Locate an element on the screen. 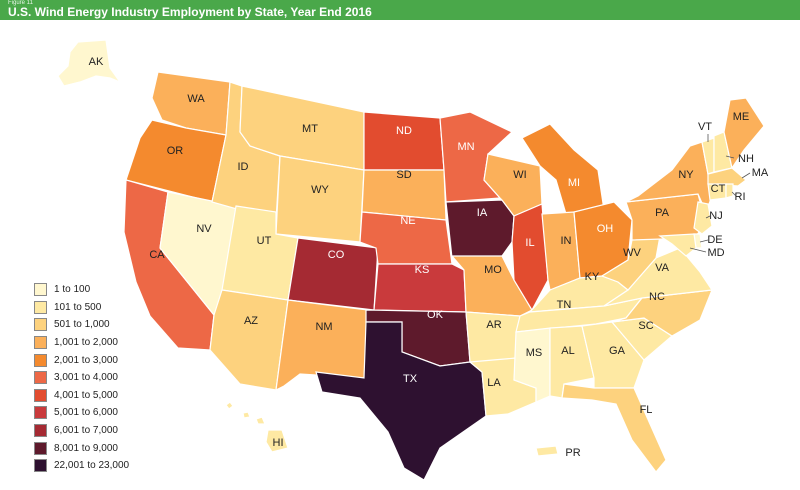 The image size is (800, 490). label-ga: GA is located at coordinates (617, 351).